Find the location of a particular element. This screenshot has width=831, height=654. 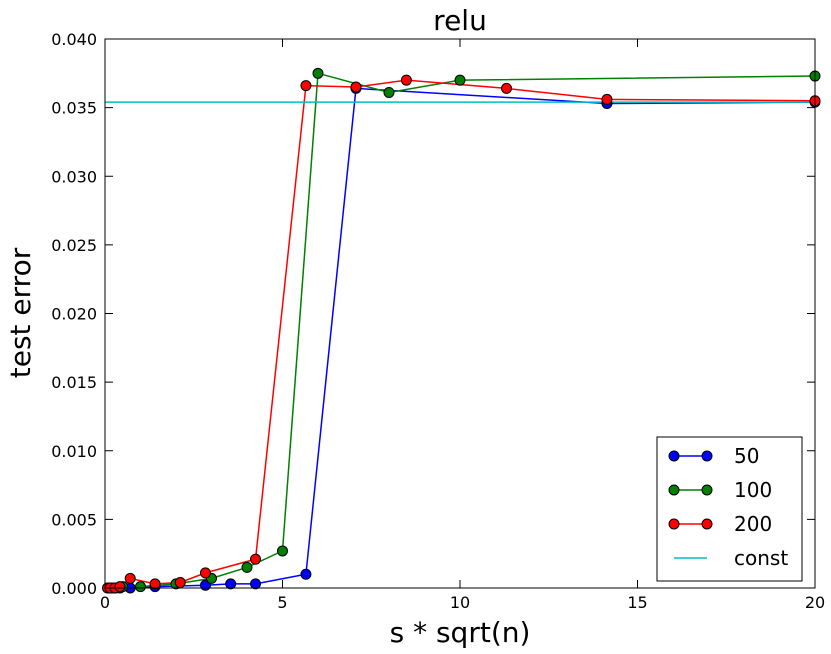

y-axis-title: test error is located at coordinates (20, 312).